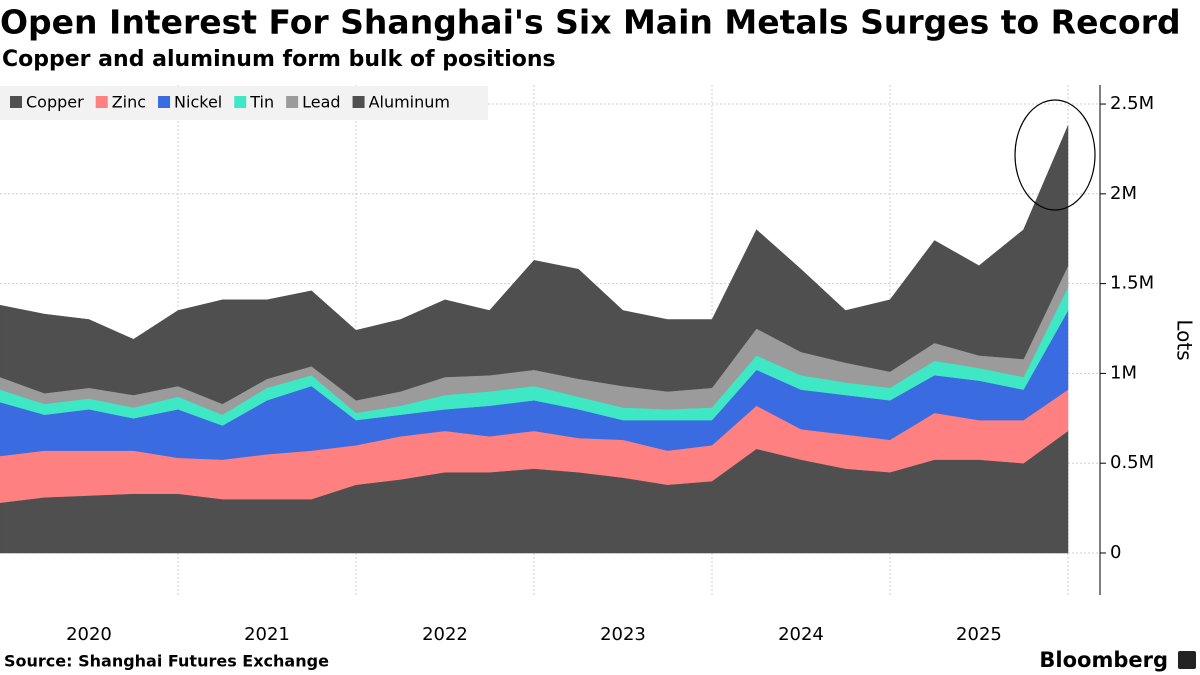 Image resolution: width=1200 pixels, height=675 pixels. I want to click on x-tick-label: 2021, so click(267, 634).